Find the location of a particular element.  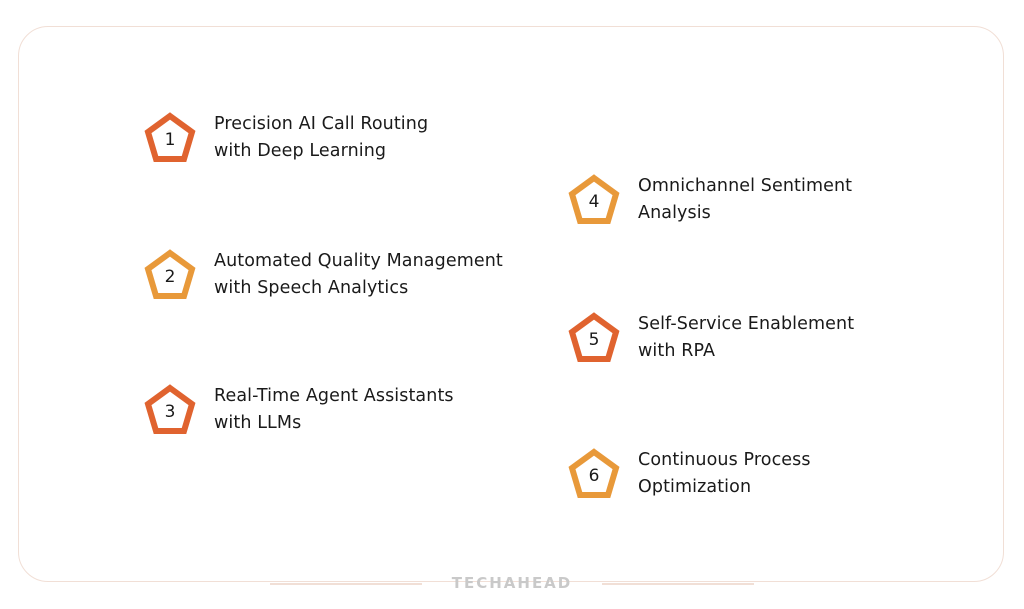

item-label: Omnichannel Sentiment Analysis is located at coordinates (745, 200).